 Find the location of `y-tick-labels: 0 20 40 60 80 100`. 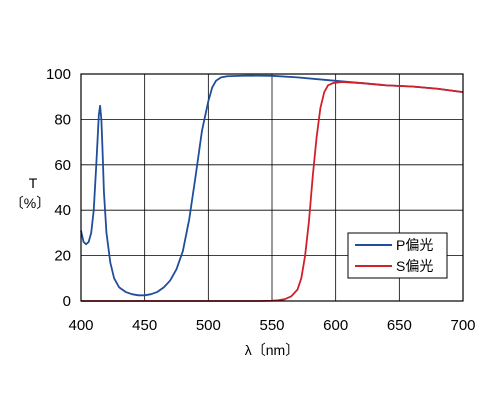

y-tick-labels: 0 20 40 60 80 100 is located at coordinates (58, 188).